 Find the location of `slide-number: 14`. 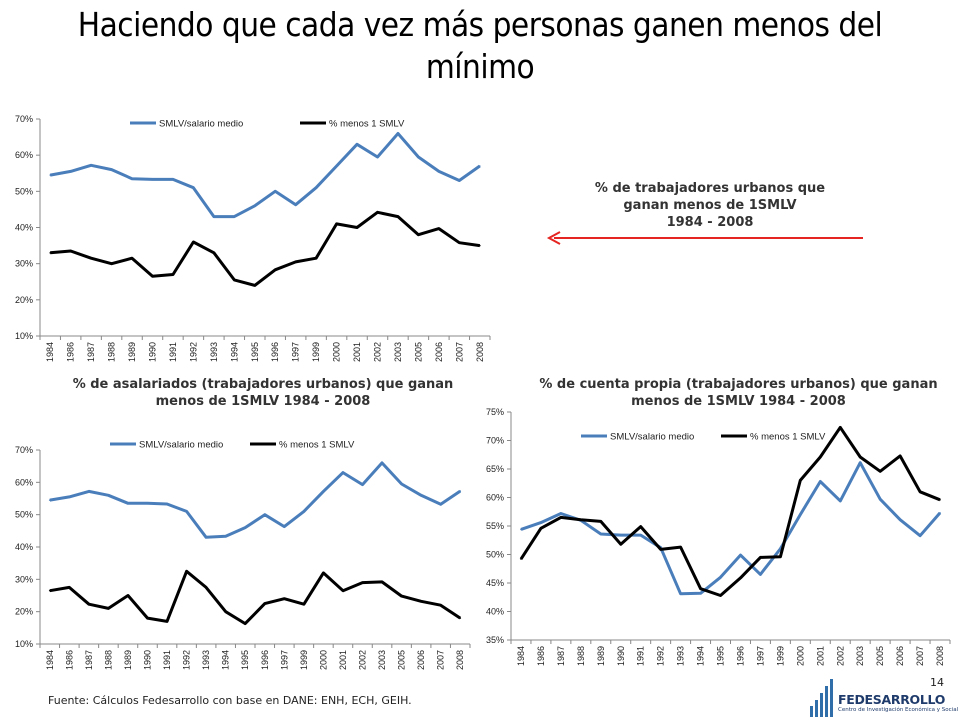

slide-number: 14 is located at coordinates (937, 682).